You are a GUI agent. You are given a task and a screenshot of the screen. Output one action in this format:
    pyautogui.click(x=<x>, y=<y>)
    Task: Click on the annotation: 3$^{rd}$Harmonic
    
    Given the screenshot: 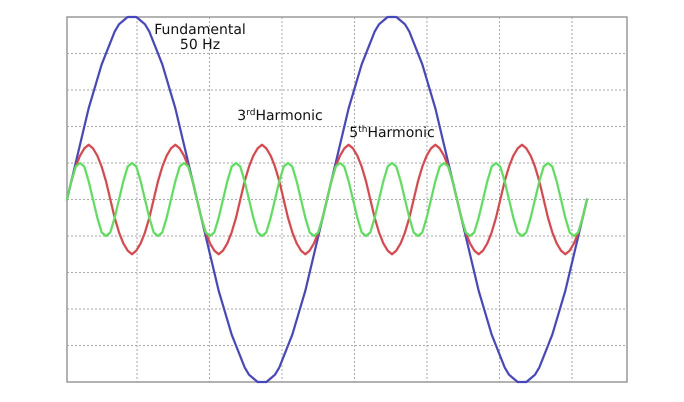 What is the action you would take?
    pyautogui.click(x=280, y=116)
    